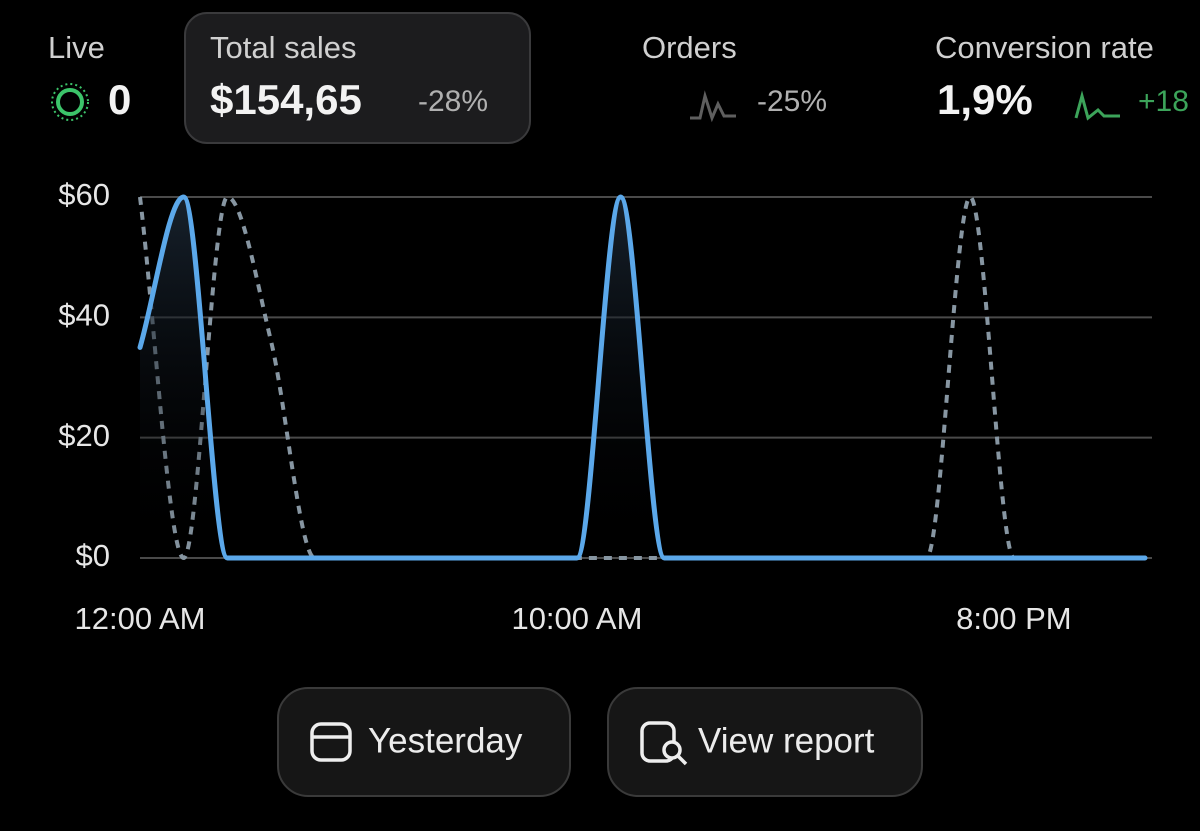  What do you see at coordinates (119, 99) in the screenshot?
I see `metric-value: 0` at bounding box center [119, 99].